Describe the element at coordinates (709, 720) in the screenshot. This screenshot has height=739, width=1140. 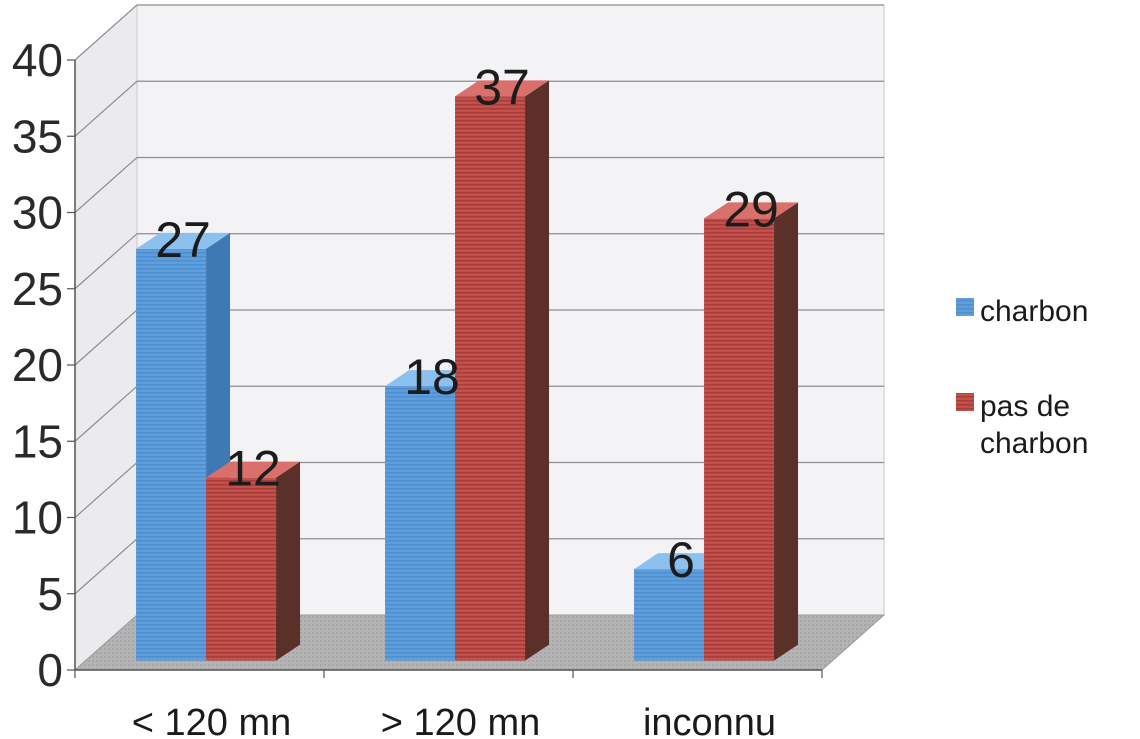
I see `x-category-label: inconnu` at that location.